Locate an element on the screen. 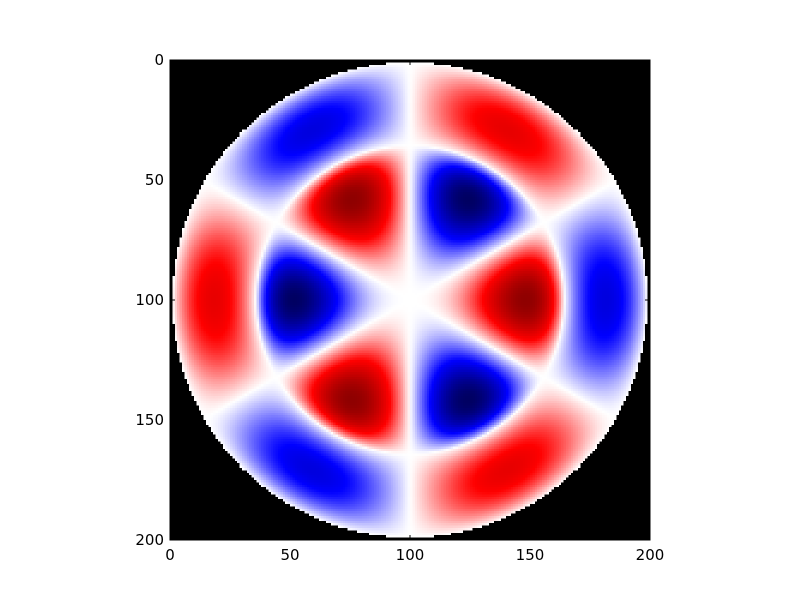 The width and height of the screenshot is (800, 600). y-tick-label: 0 is located at coordinates (159, 60).